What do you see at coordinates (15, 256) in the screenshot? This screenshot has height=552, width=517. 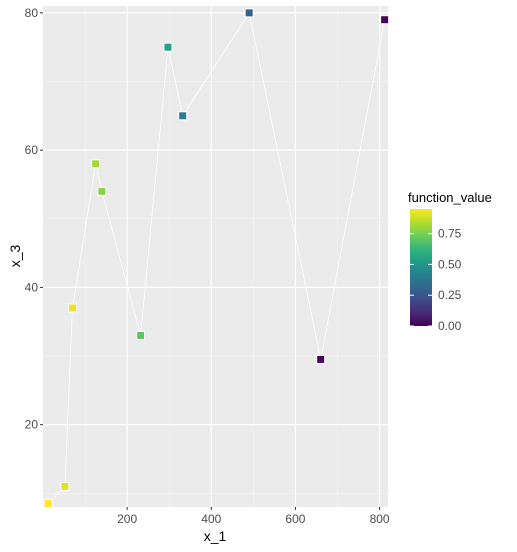 I see `y-axis-title: x_3` at bounding box center [15, 256].